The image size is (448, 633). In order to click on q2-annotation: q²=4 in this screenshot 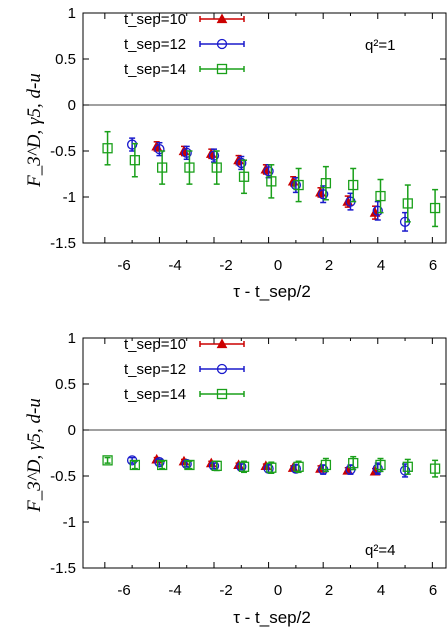, I will do `click(380, 550)`.